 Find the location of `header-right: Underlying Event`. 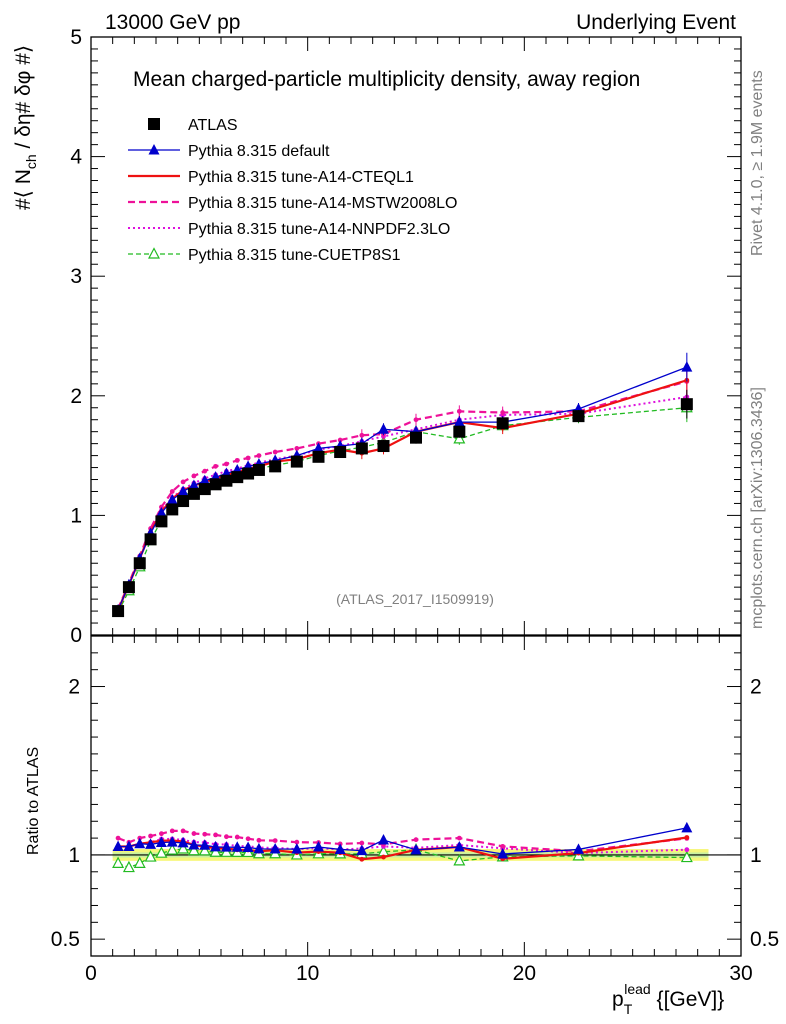

header-right: Underlying Event is located at coordinates (656, 22).